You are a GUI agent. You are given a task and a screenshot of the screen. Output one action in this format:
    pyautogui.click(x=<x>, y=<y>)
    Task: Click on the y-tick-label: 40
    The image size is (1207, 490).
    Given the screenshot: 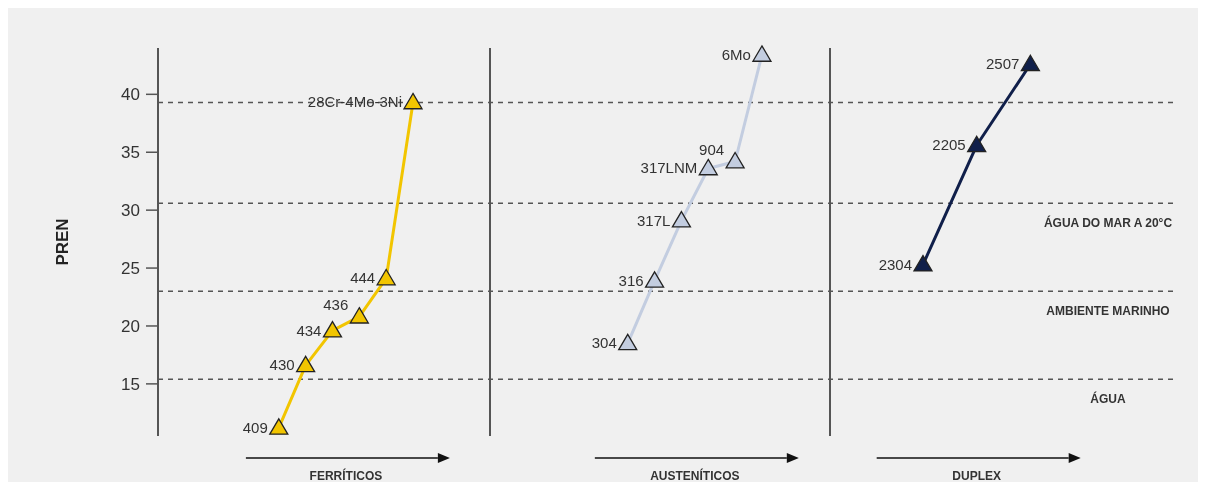 What is the action you would take?
    pyautogui.click(x=130, y=95)
    